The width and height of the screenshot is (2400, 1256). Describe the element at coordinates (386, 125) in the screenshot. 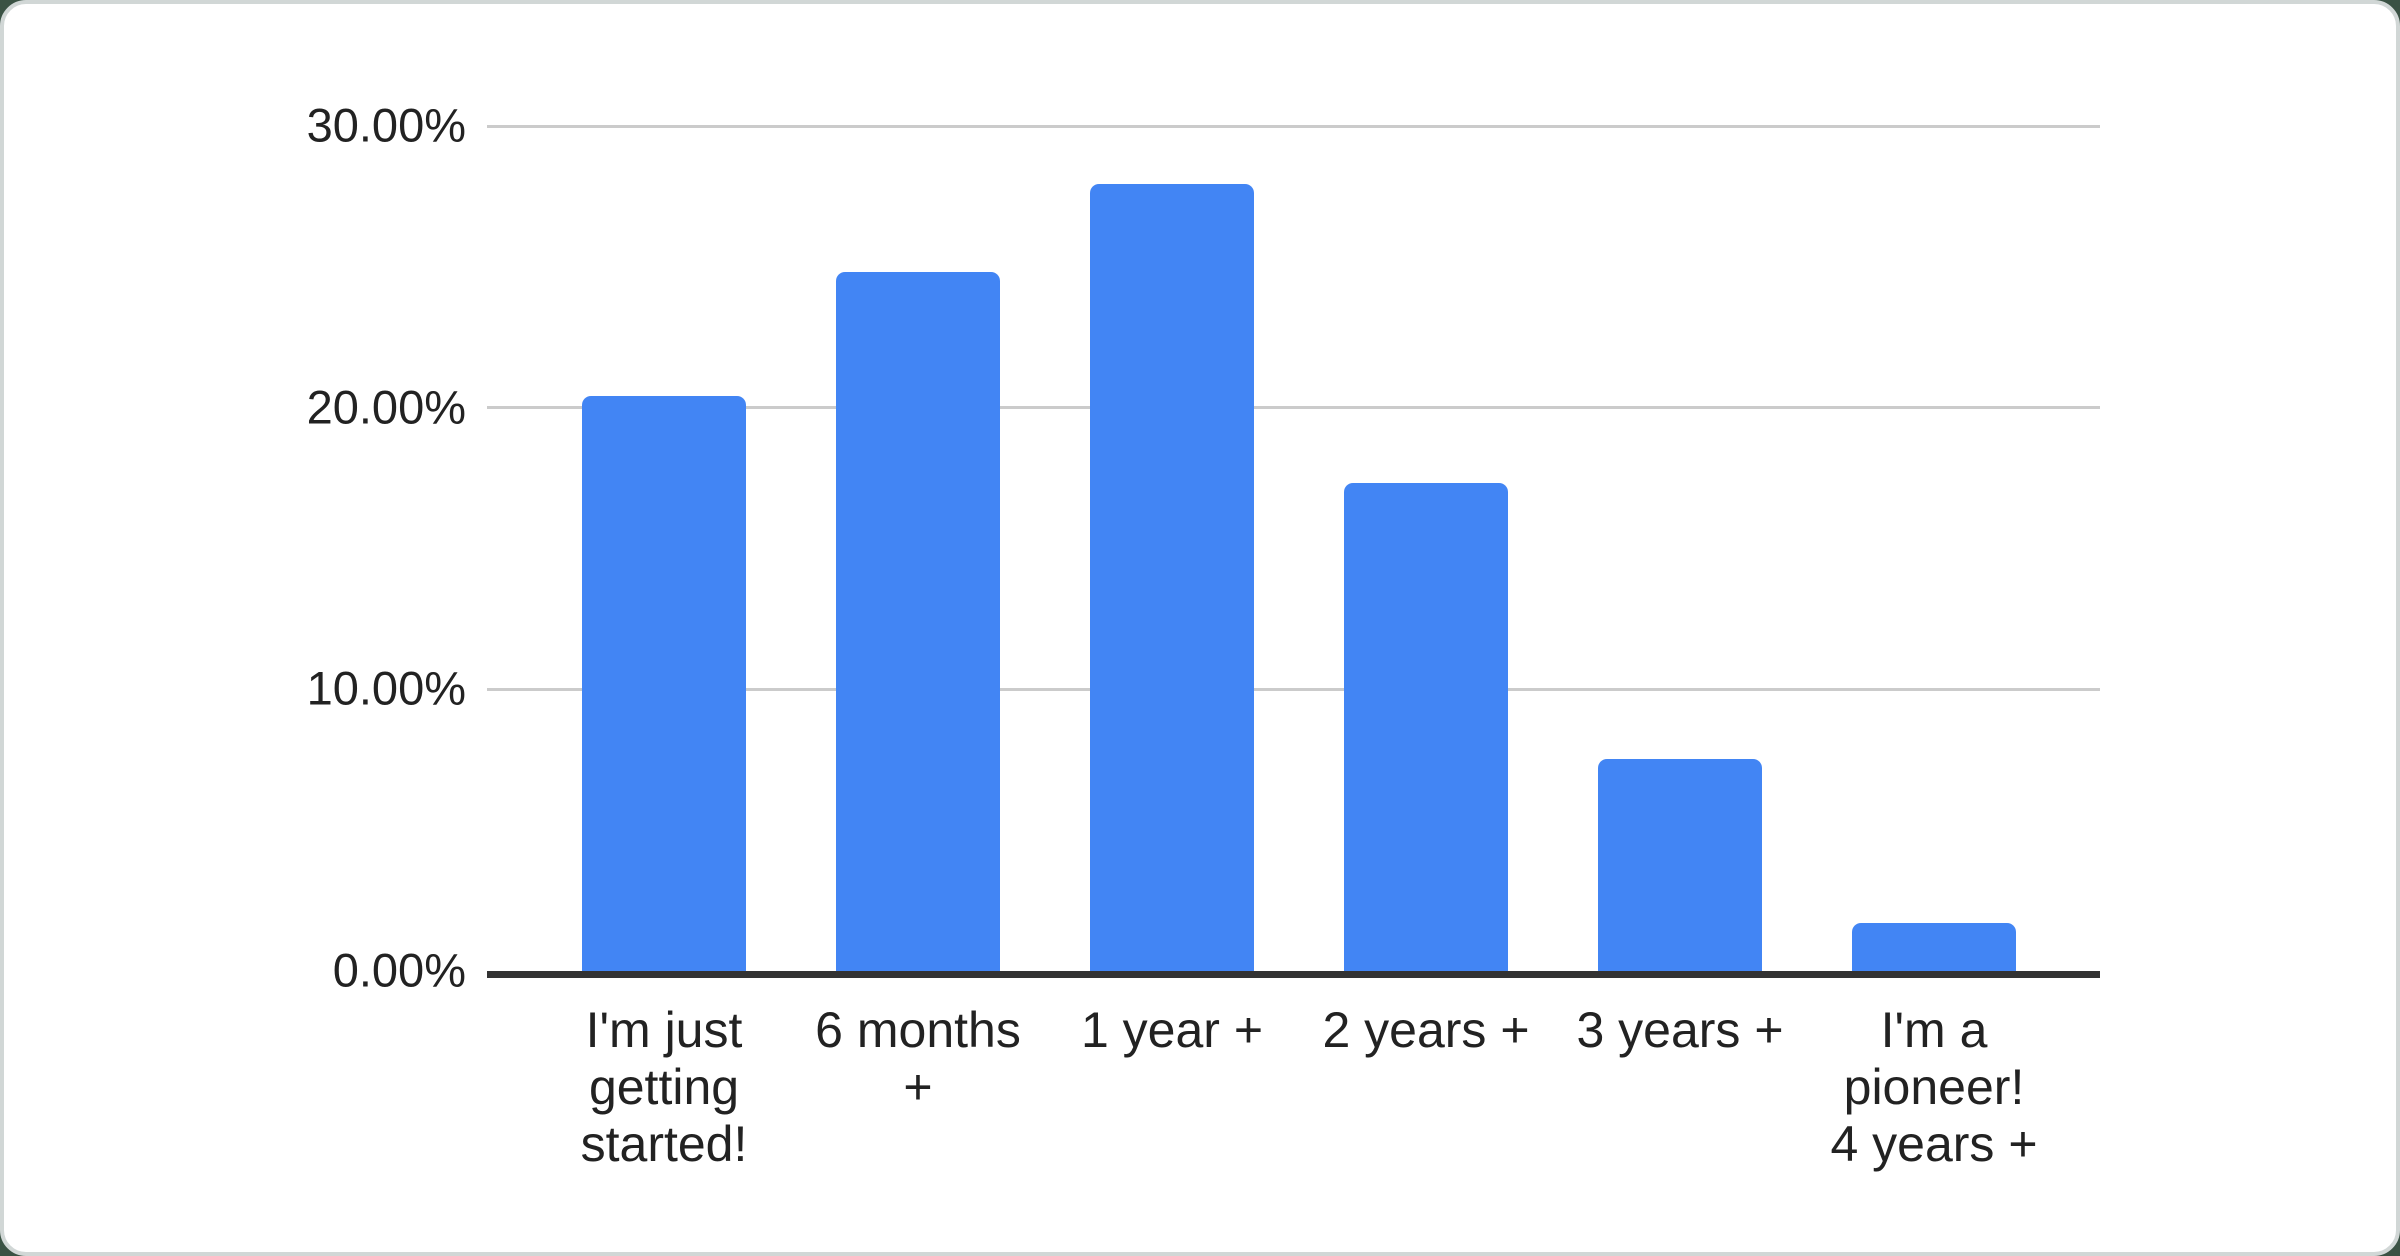

I see `y-axis-tick-label: 30.00%` at that location.